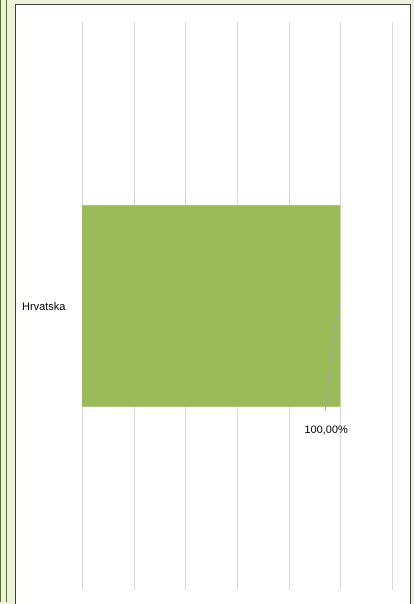  Describe the element at coordinates (3, 301) in the screenshot. I see `window-left-edge` at that location.